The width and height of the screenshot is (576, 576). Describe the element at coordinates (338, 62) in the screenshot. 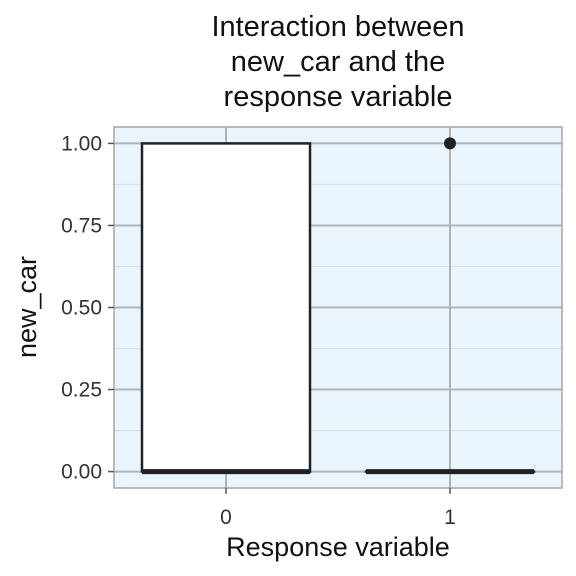

I see `chart-title-line-2: new_car and the` at that location.